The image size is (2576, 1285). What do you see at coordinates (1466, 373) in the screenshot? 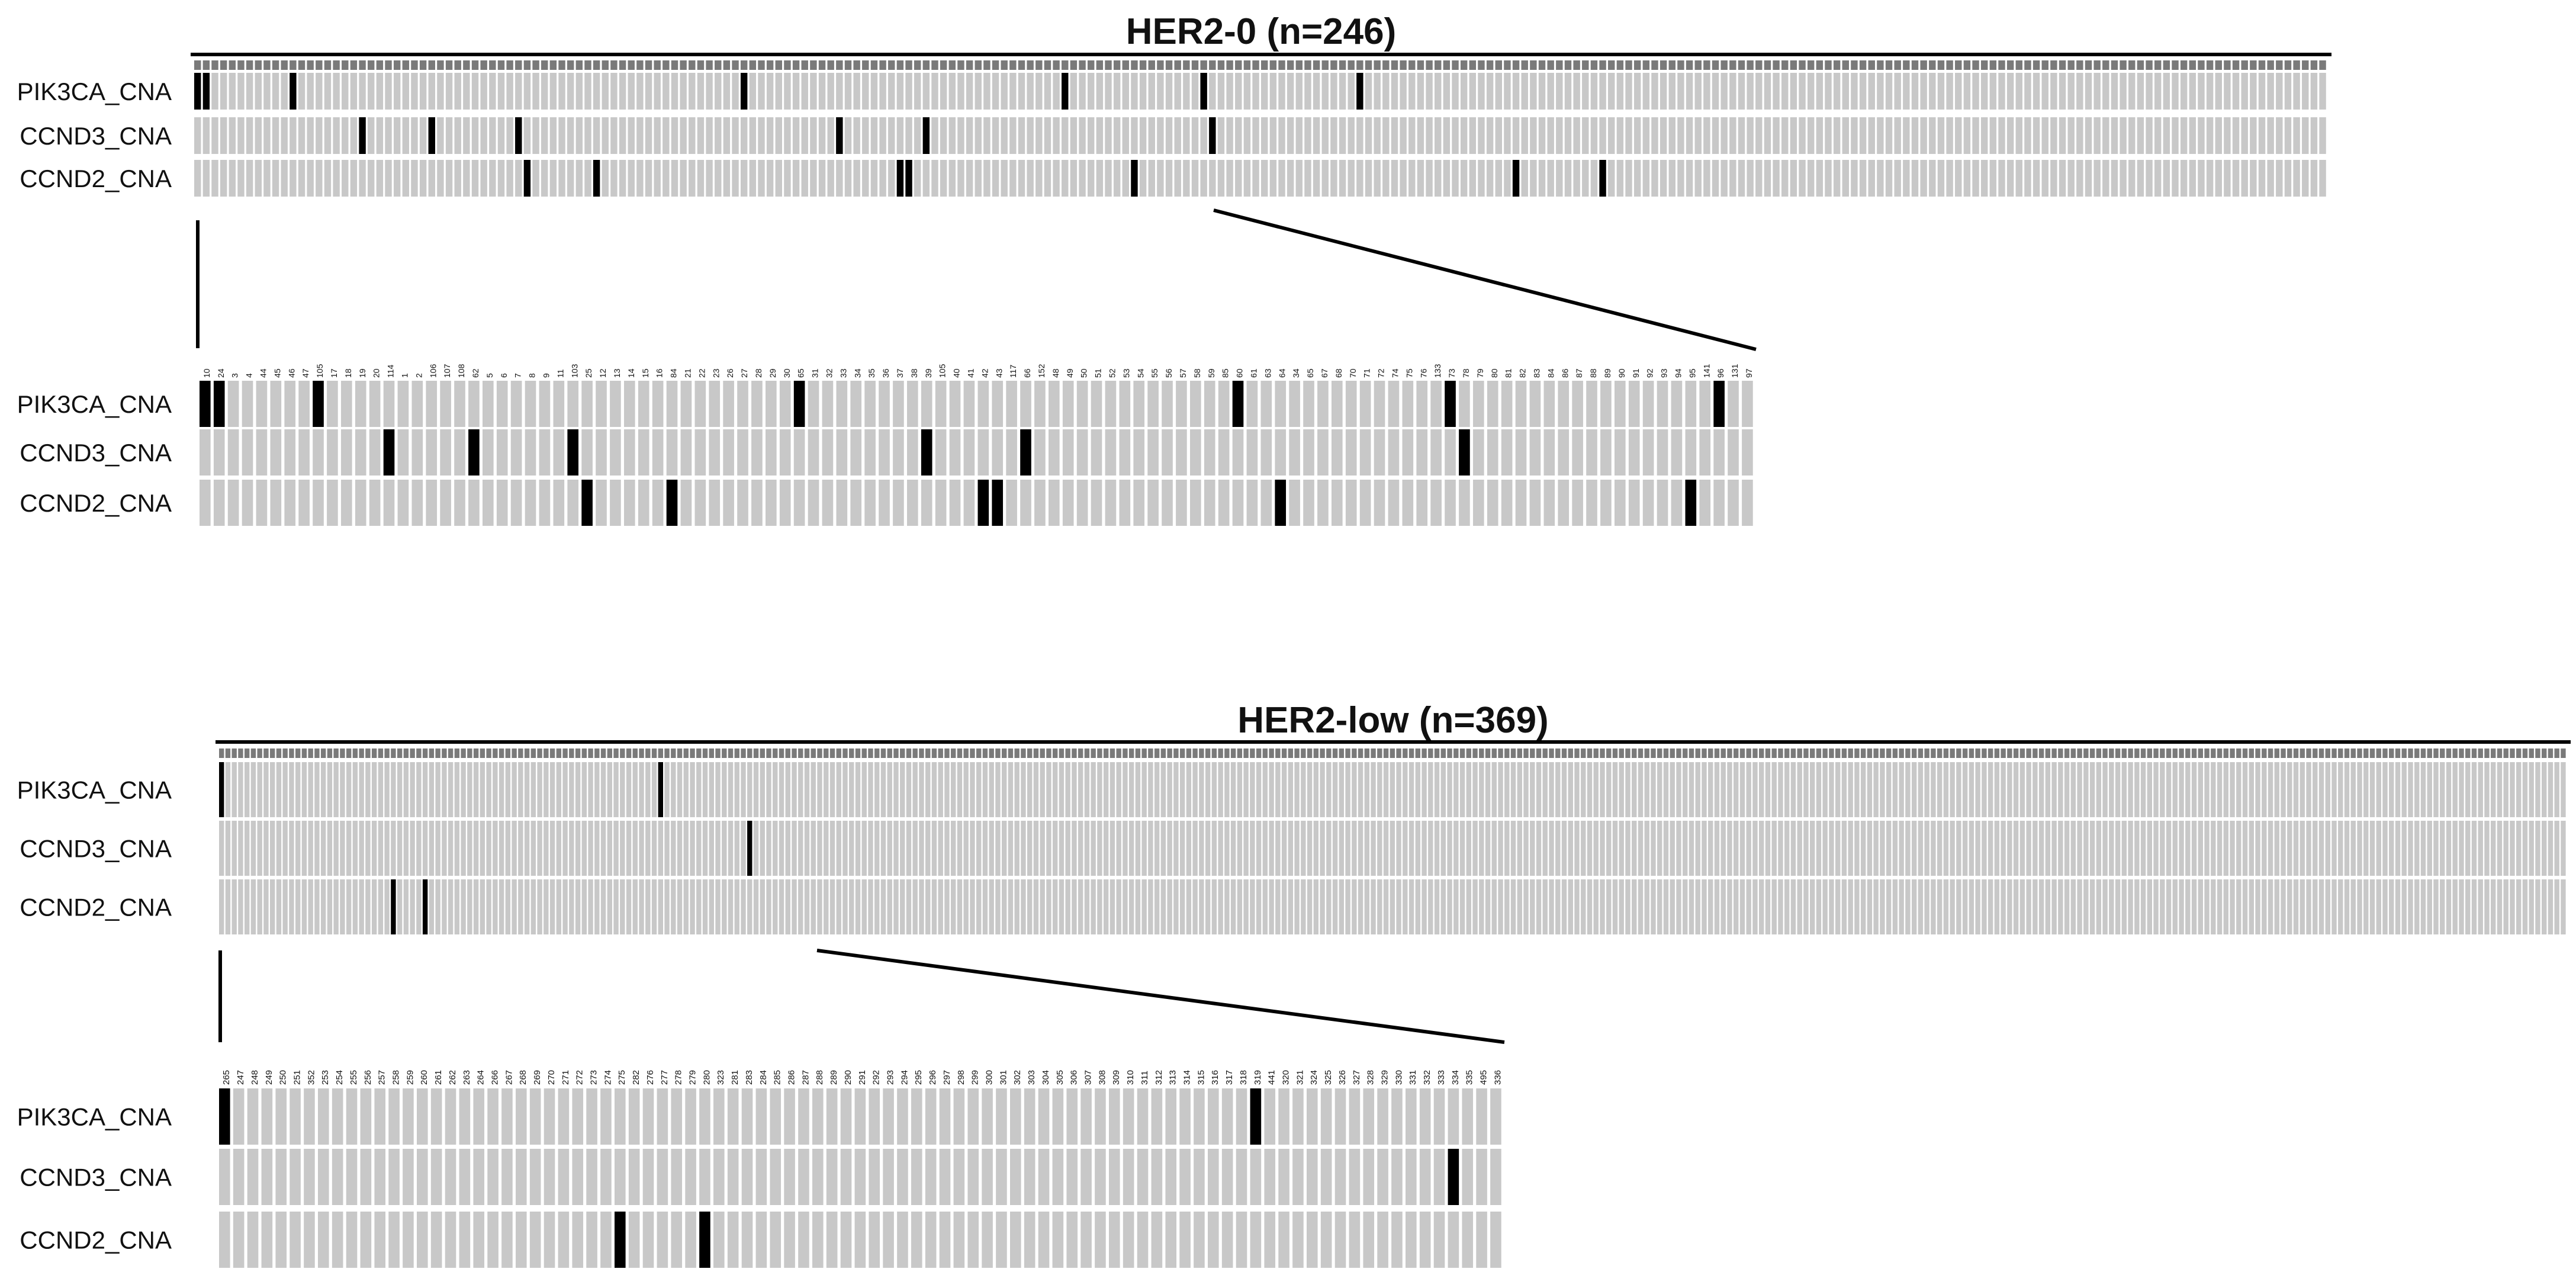
I see `sample-tick-label: 78` at bounding box center [1466, 373].